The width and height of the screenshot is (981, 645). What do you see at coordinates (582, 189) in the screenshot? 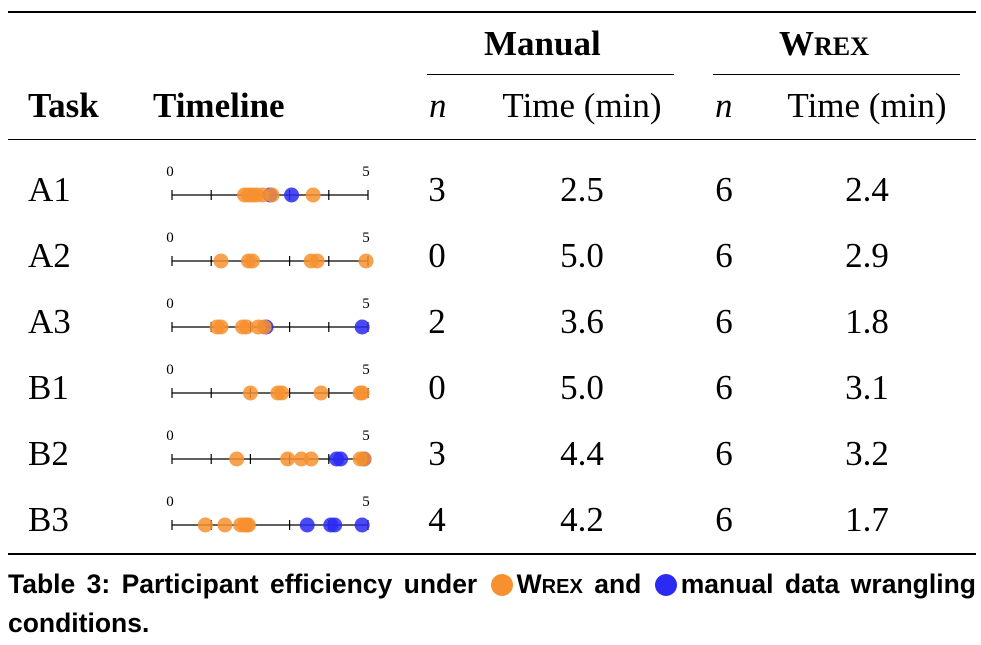
I see `manual-time-cell: 2.5` at bounding box center [582, 189].